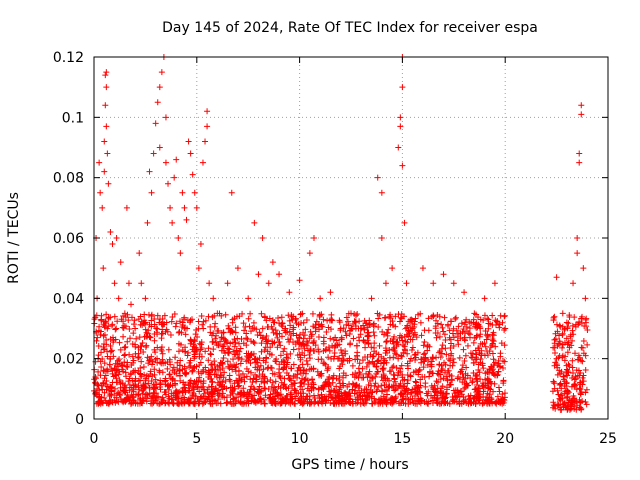 Image resolution: width=640 pixels, height=480 pixels. I want to click on y-axis-label: ROTI / TECUs, so click(14, 238).